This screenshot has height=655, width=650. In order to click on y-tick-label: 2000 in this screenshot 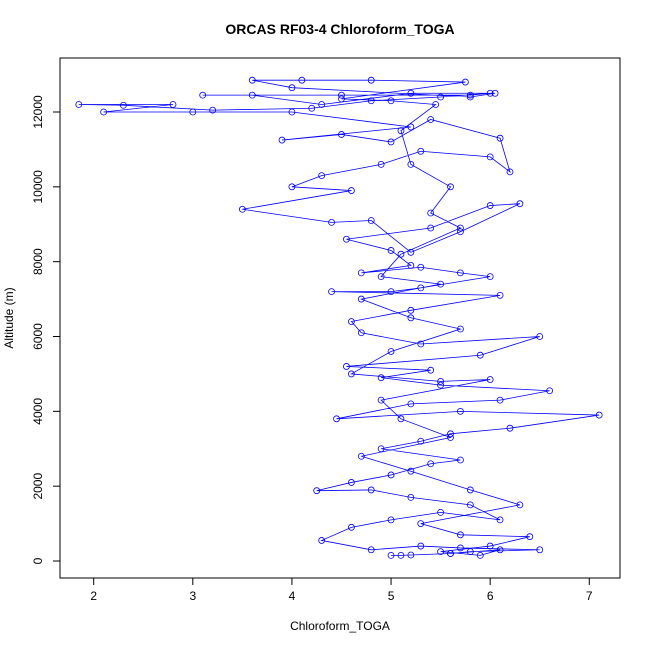, I will do `click(38, 486)`.